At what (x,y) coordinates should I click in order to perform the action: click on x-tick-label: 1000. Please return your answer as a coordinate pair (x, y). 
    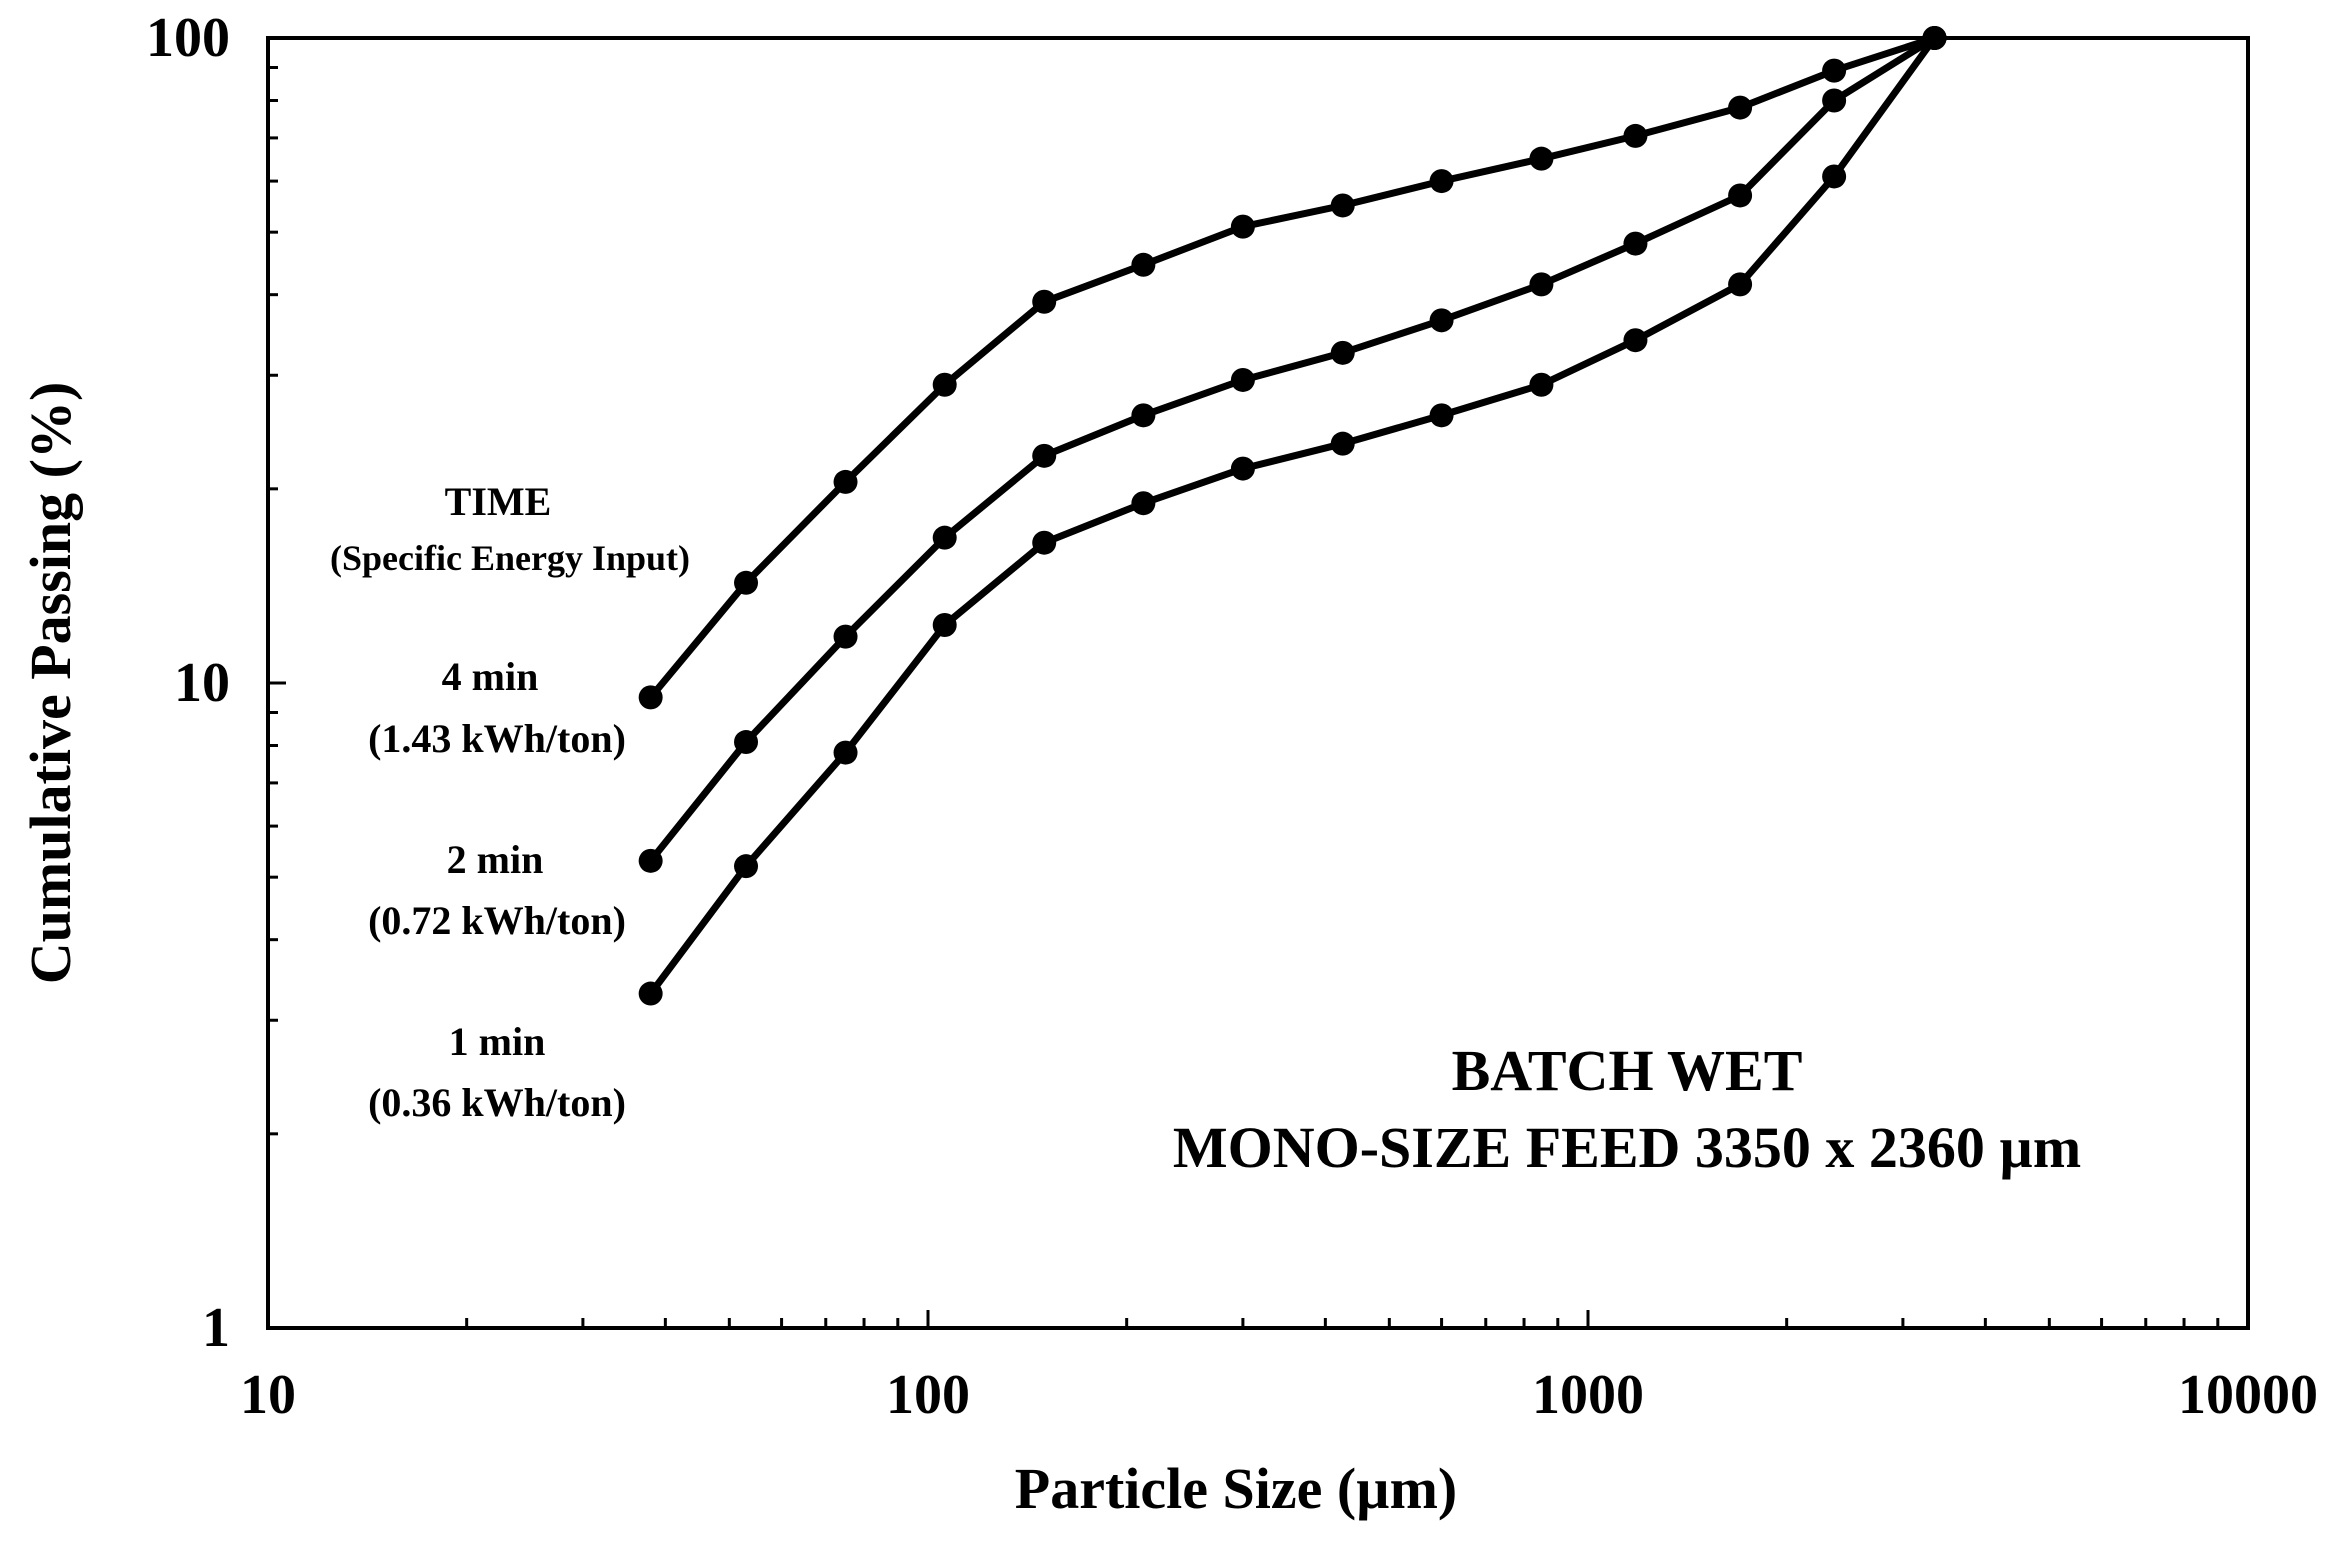
    Looking at the image, I should click on (1588, 1395).